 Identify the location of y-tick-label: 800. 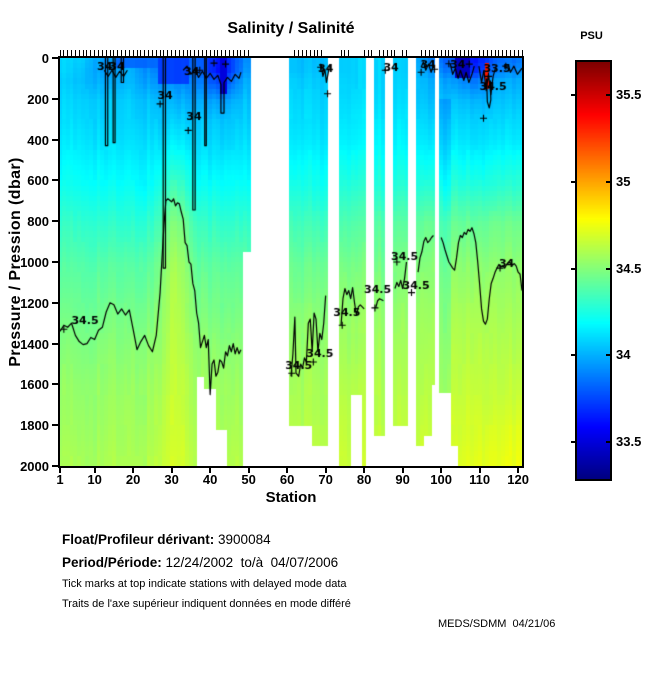
(38, 222).